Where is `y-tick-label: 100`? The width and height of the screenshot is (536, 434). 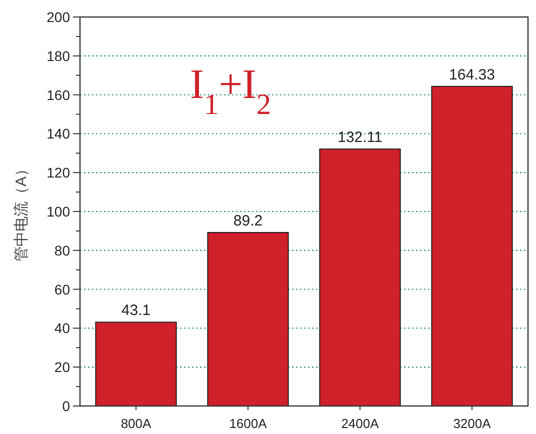
y-tick-label: 100 is located at coordinates (58, 212).